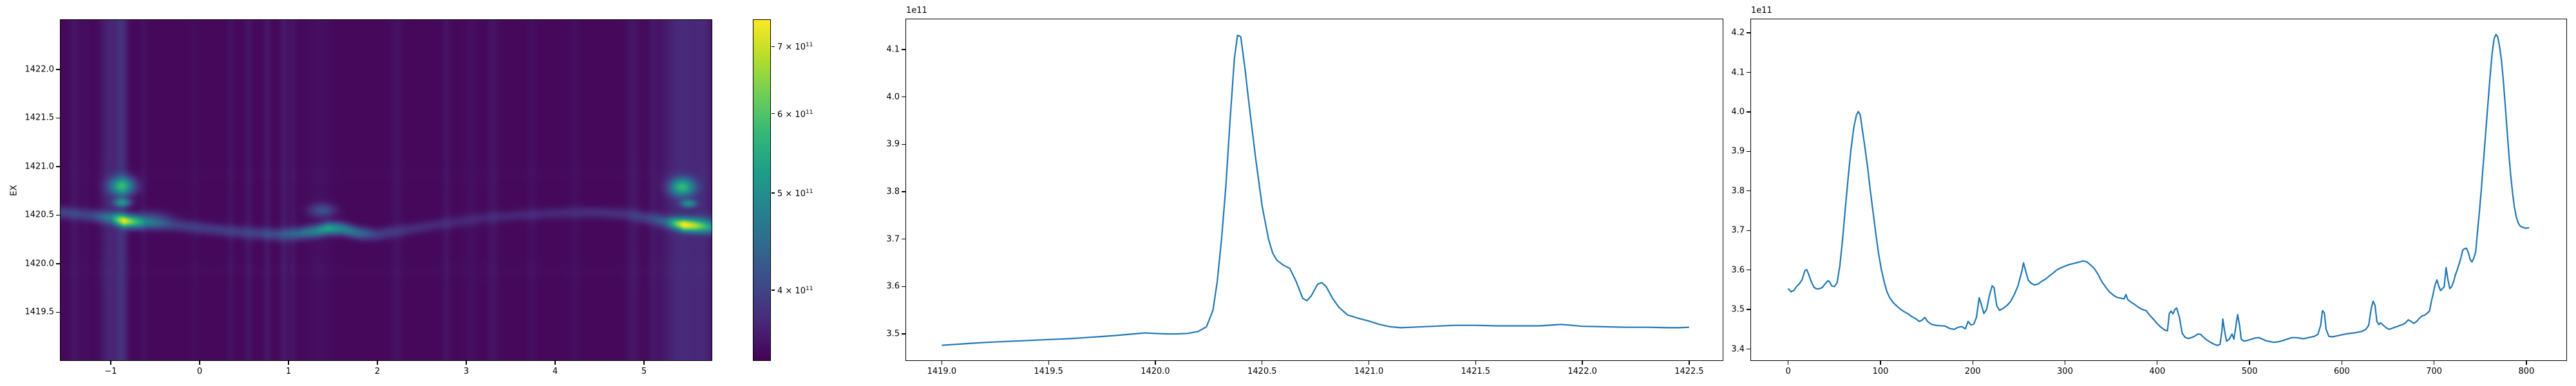 The width and height of the screenshot is (2576, 386). Describe the element at coordinates (1973, 371) in the screenshot. I see `spectrum-full-x-tick-label: 200` at that location.